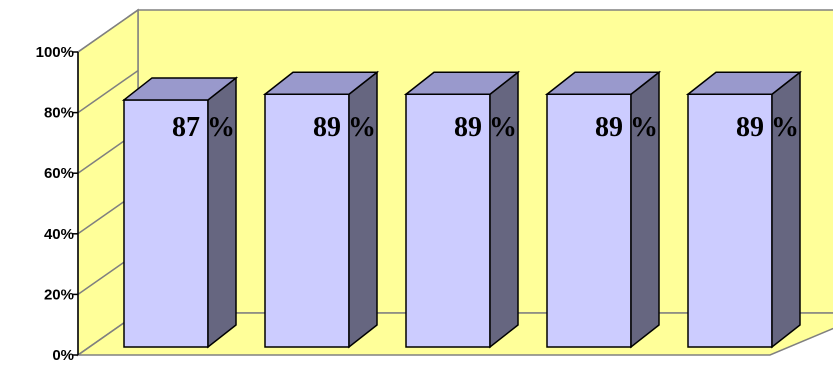 The width and height of the screenshot is (833, 366). What do you see at coordinates (59, 294) in the screenshot?
I see `y-tick-label: 20%` at bounding box center [59, 294].